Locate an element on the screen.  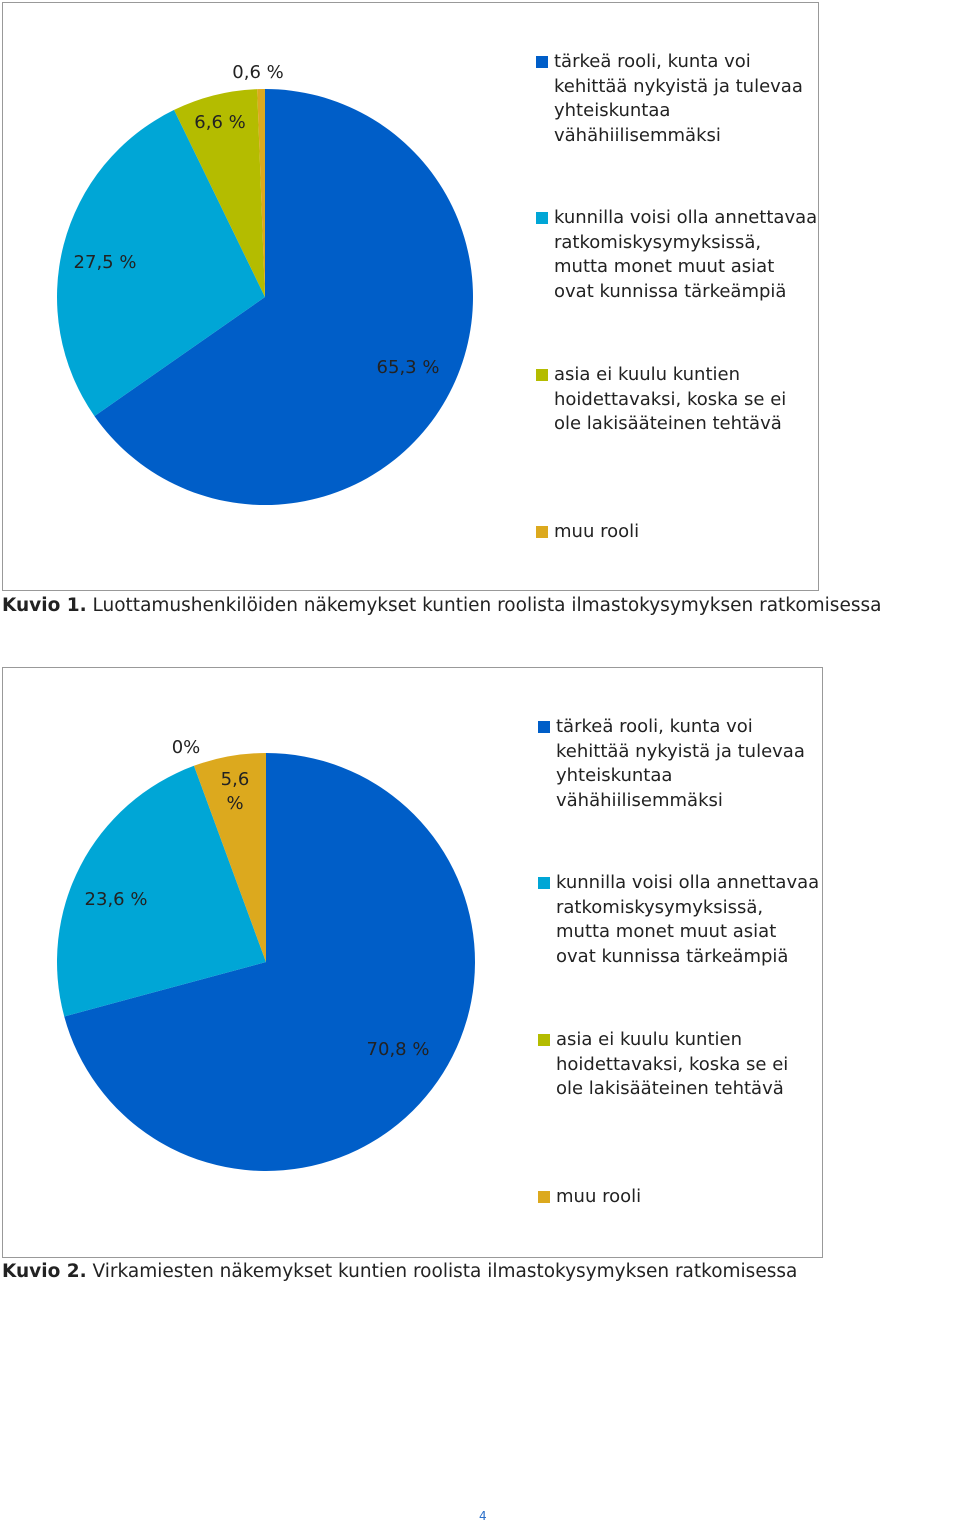
data-label: 0,6 % is located at coordinates (258, 72).